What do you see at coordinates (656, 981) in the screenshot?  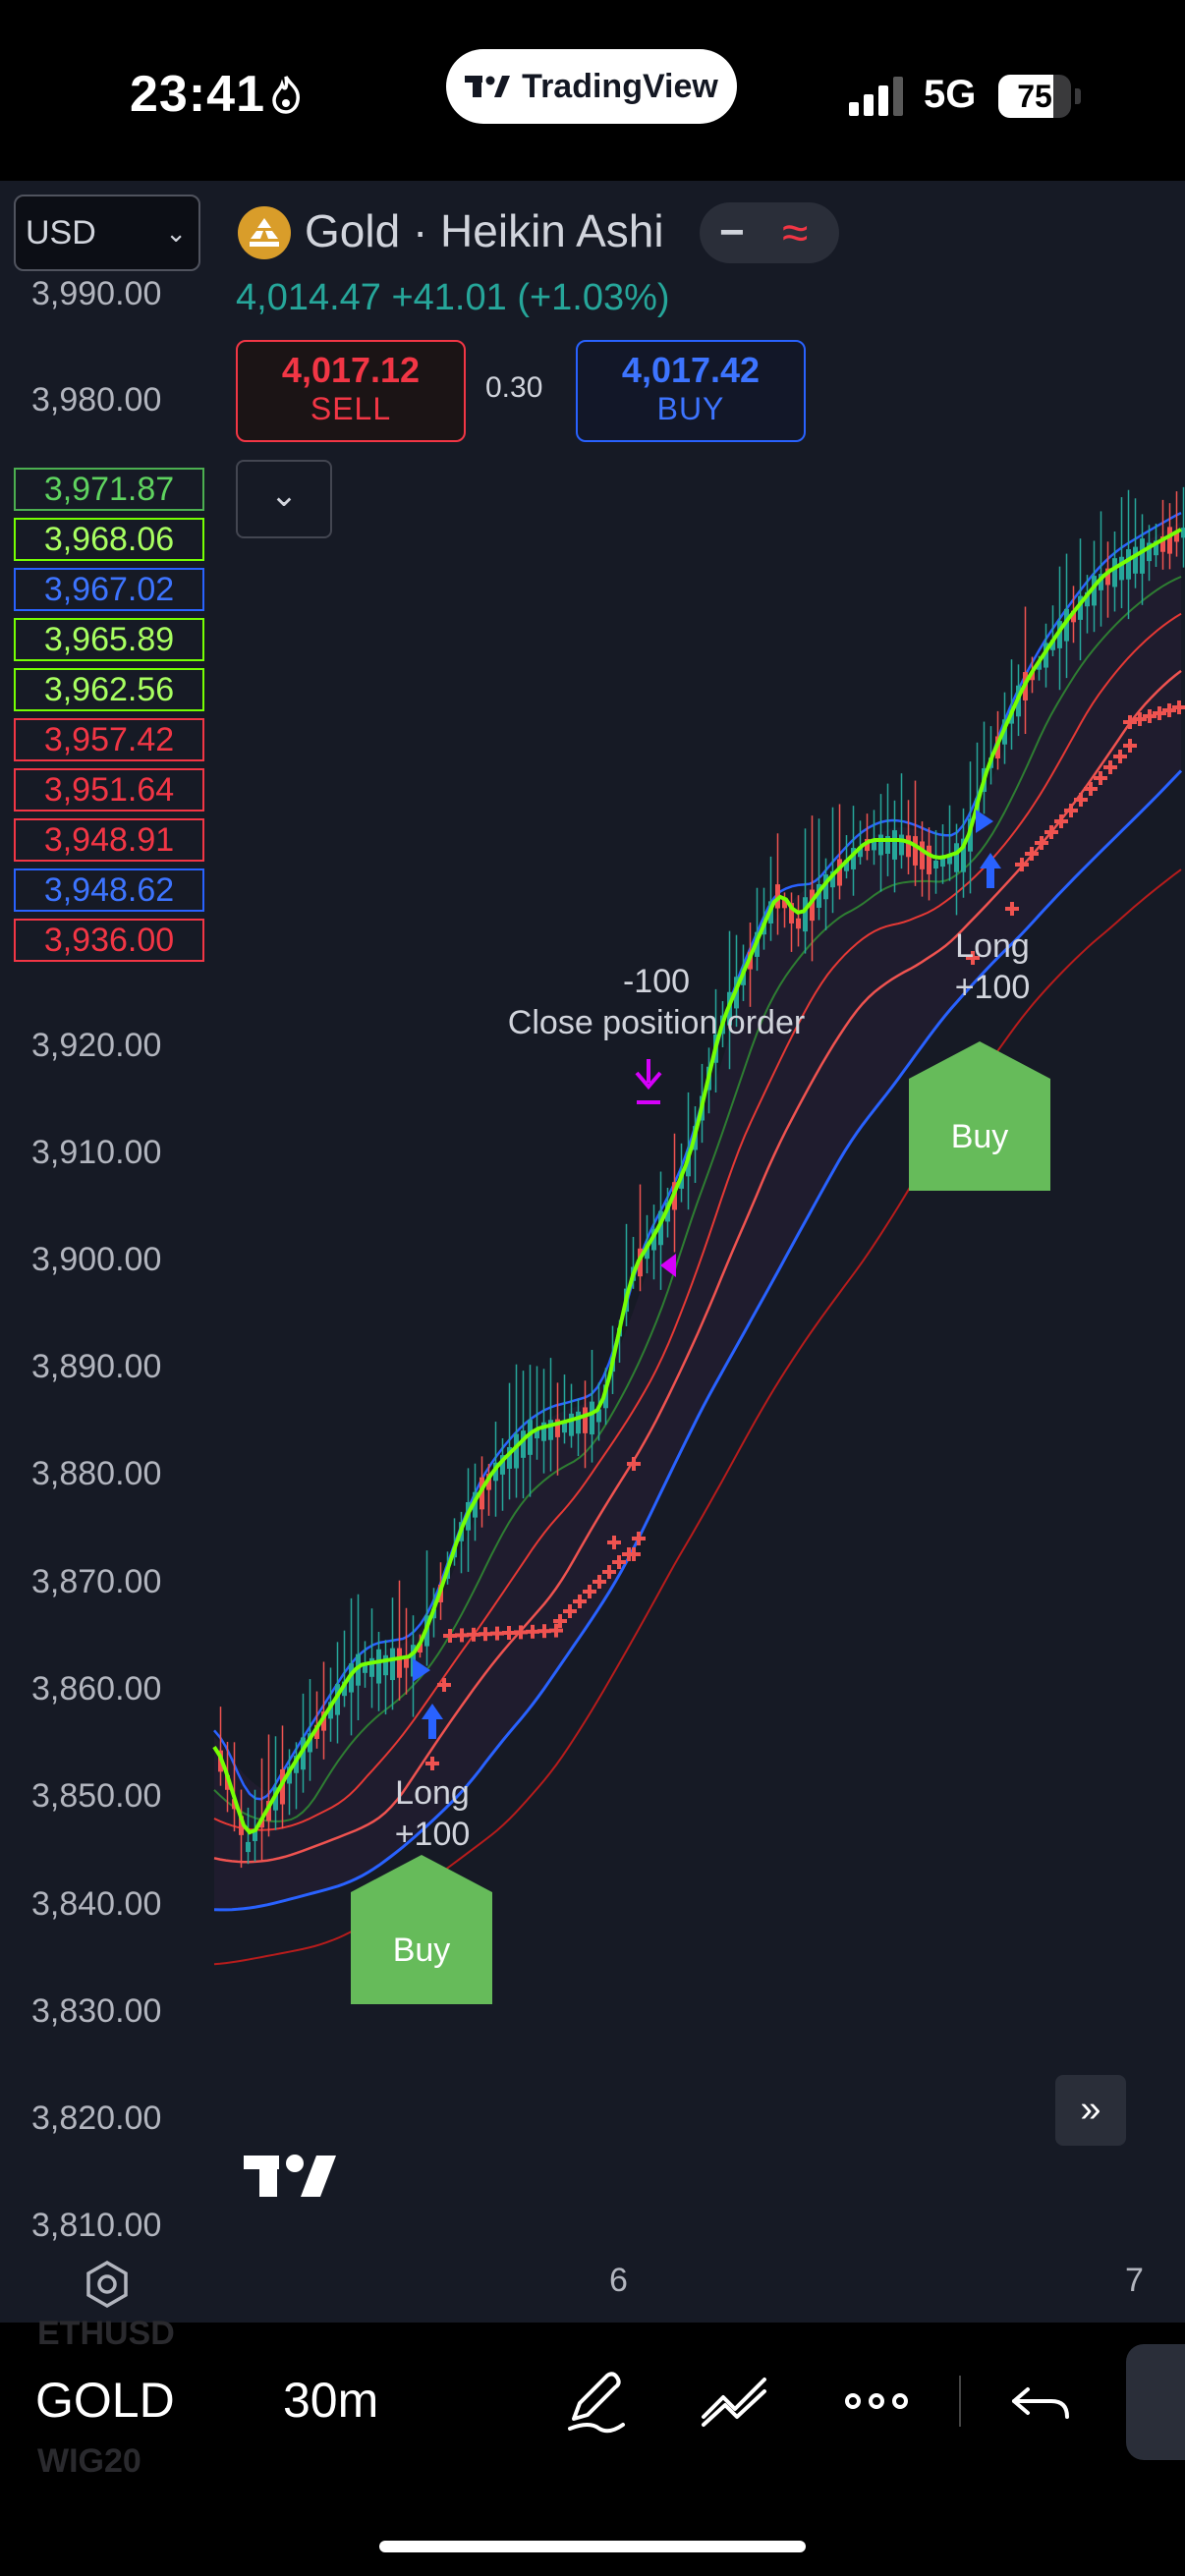 I see `close-order-qty: -100` at bounding box center [656, 981].